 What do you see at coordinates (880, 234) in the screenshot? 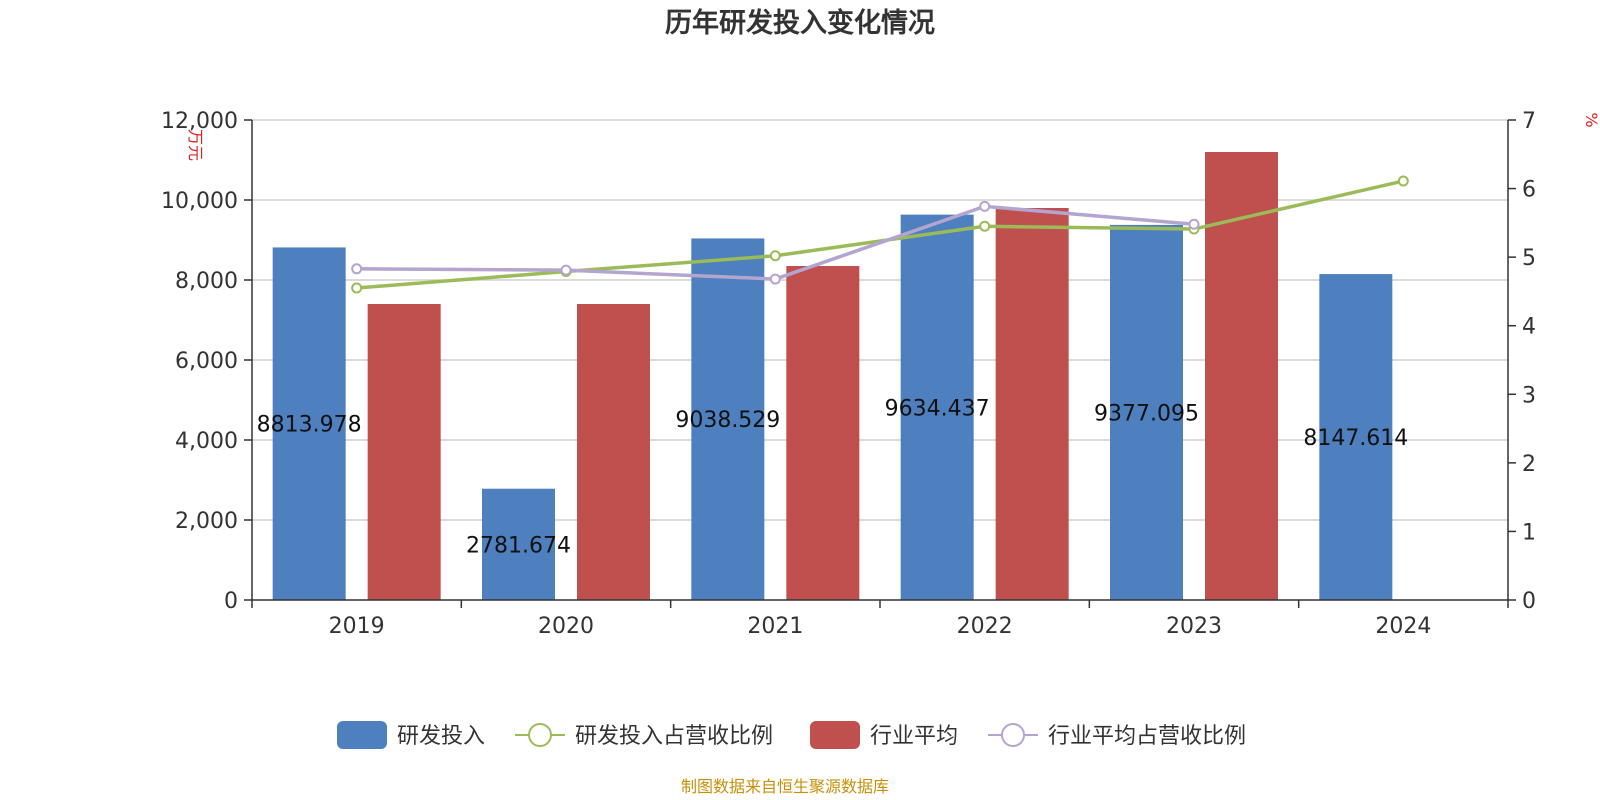
I see `lines` at bounding box center [880, 234].